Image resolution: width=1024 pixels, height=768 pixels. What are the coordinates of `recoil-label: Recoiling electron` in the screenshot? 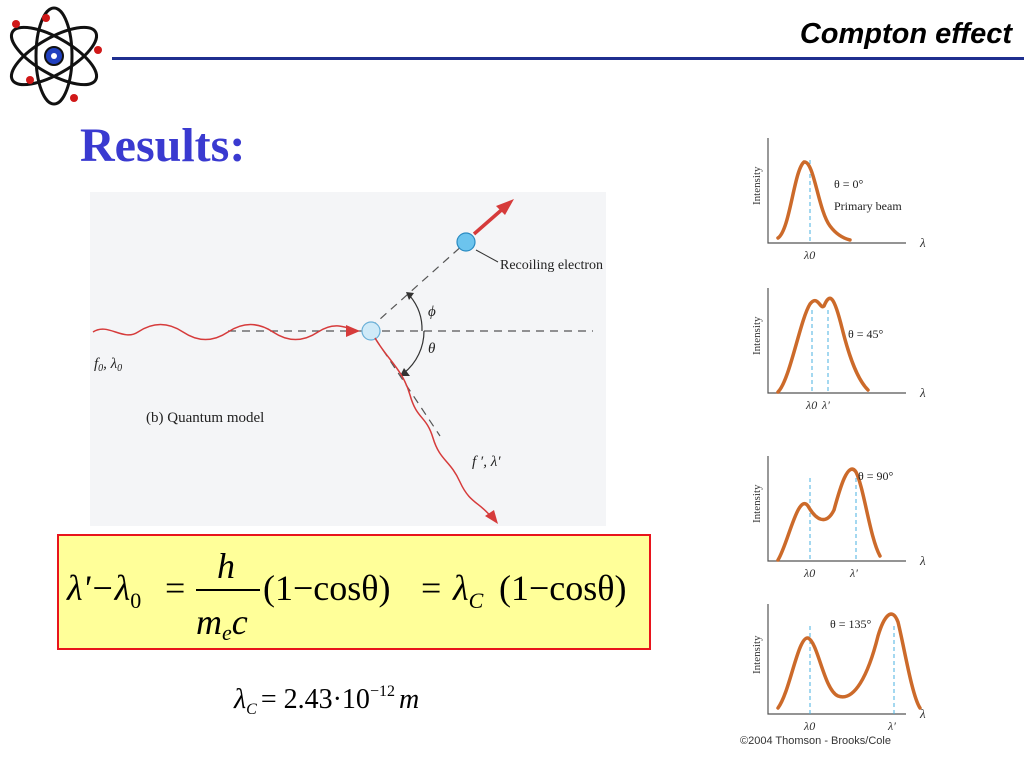 It's located at (551, 265).